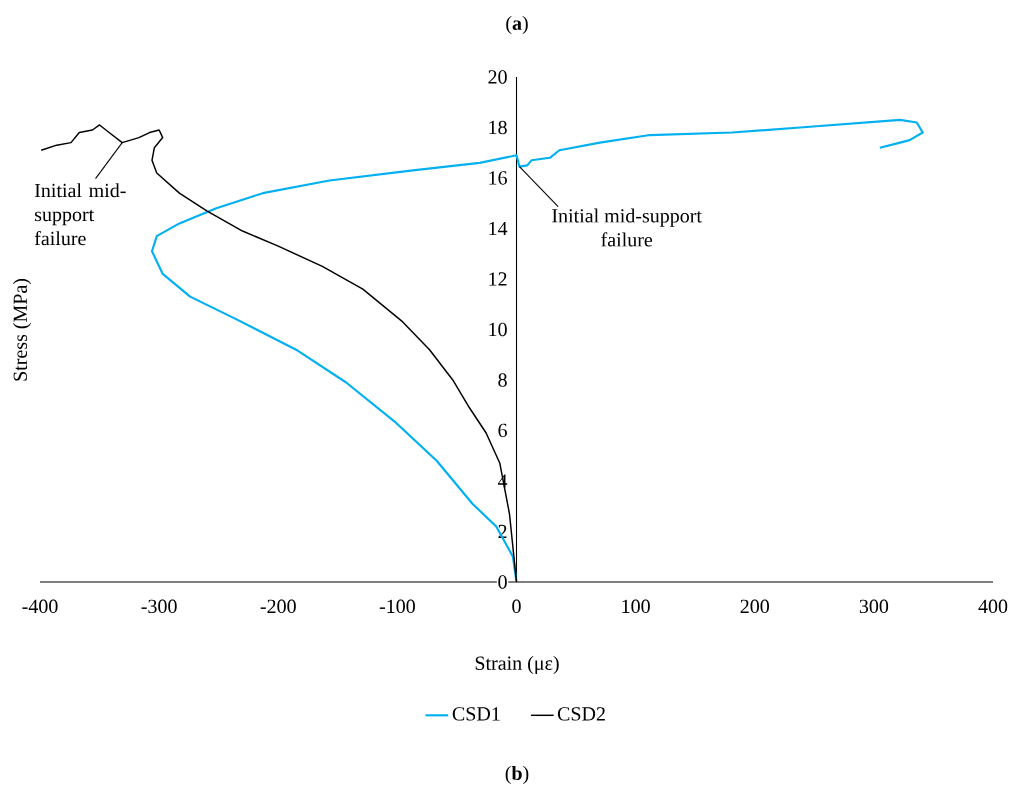 This screenshot has height=802, width=1020. What do you see at coordinates (502, 430) in the screenshot?
I see `y-tick-label: 6` at bounding box center [502, 430].